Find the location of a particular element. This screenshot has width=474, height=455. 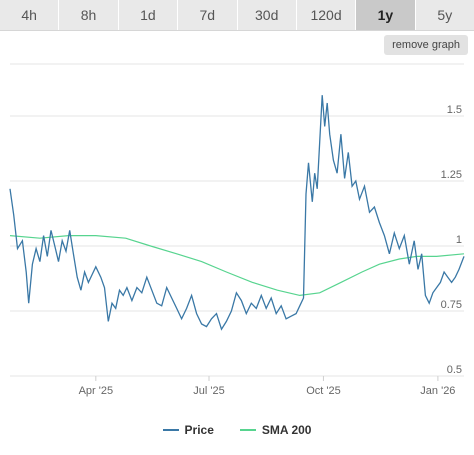

tab-120d: 120d is located at coordinates (327, 15).